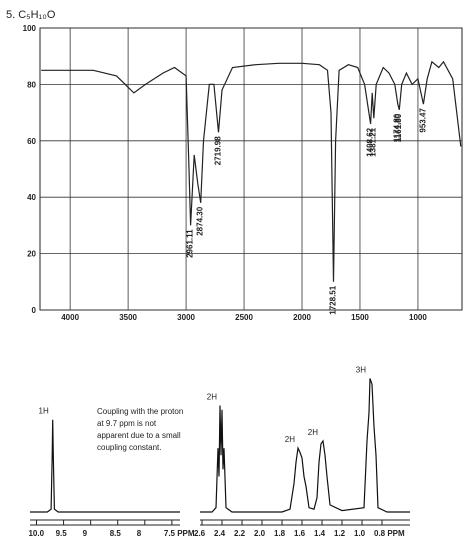 Image resolution: width=474 pixels, height=559 pixels. What do you see at coordinates (127, 423) in the screenshot?
I see `note-line: at 9.7 ppm is not` at bounding box center [127, 423].